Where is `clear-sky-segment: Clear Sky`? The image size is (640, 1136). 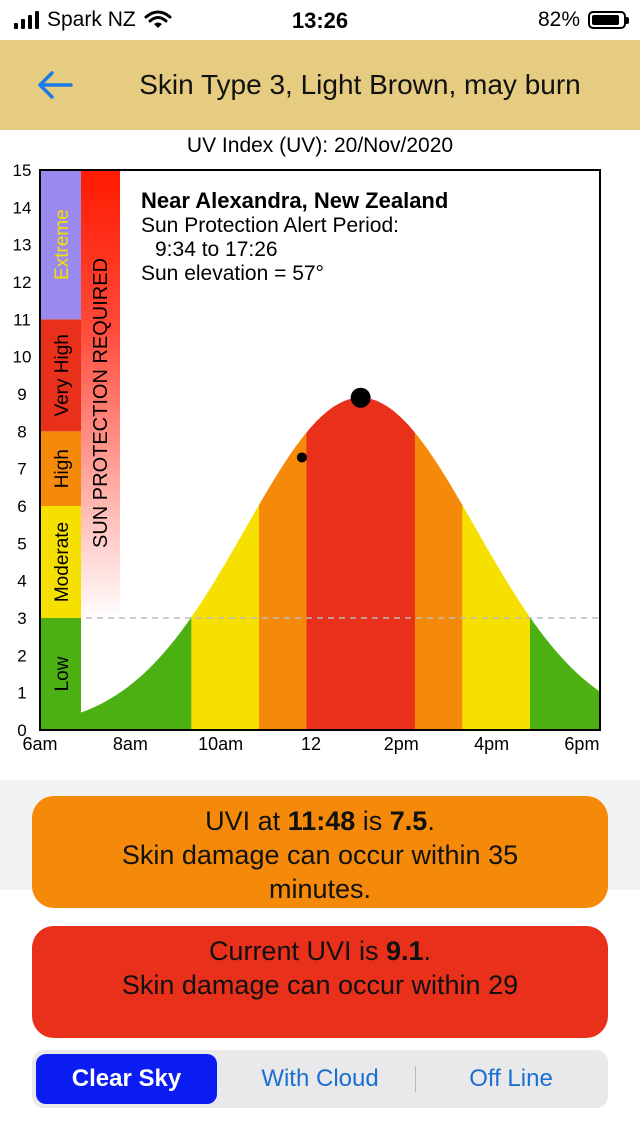 clear-sky-segment: Clear Sky is located at coordinates (126, 1079).